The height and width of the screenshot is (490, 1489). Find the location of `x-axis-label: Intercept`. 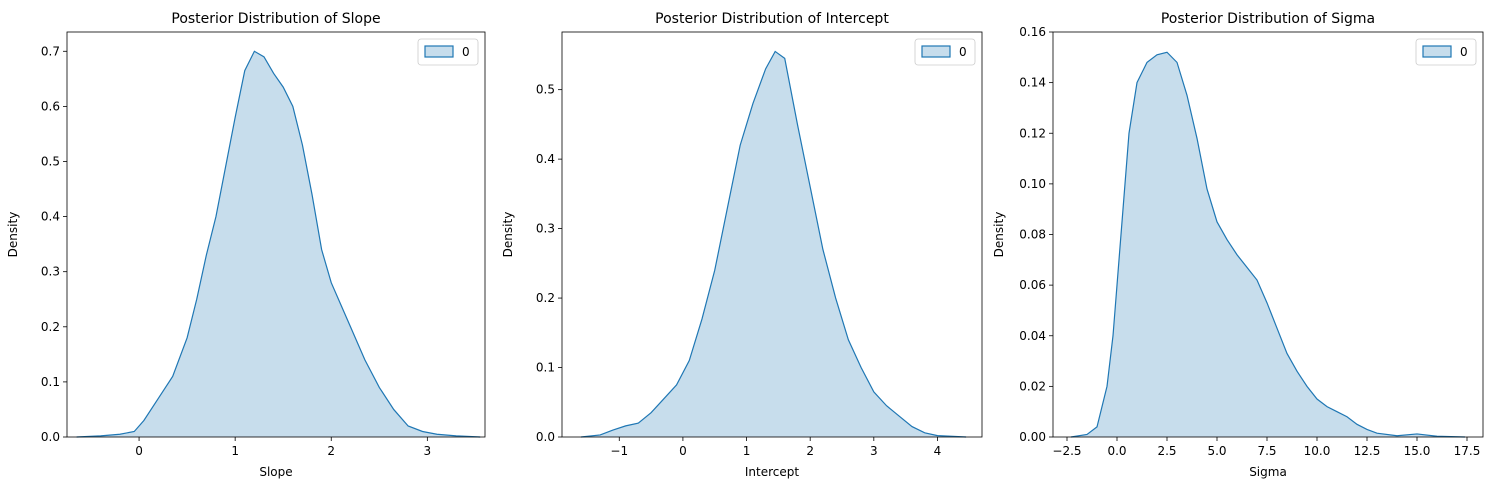

x-axis-label: Intercept is located at coordinates (772, 472).